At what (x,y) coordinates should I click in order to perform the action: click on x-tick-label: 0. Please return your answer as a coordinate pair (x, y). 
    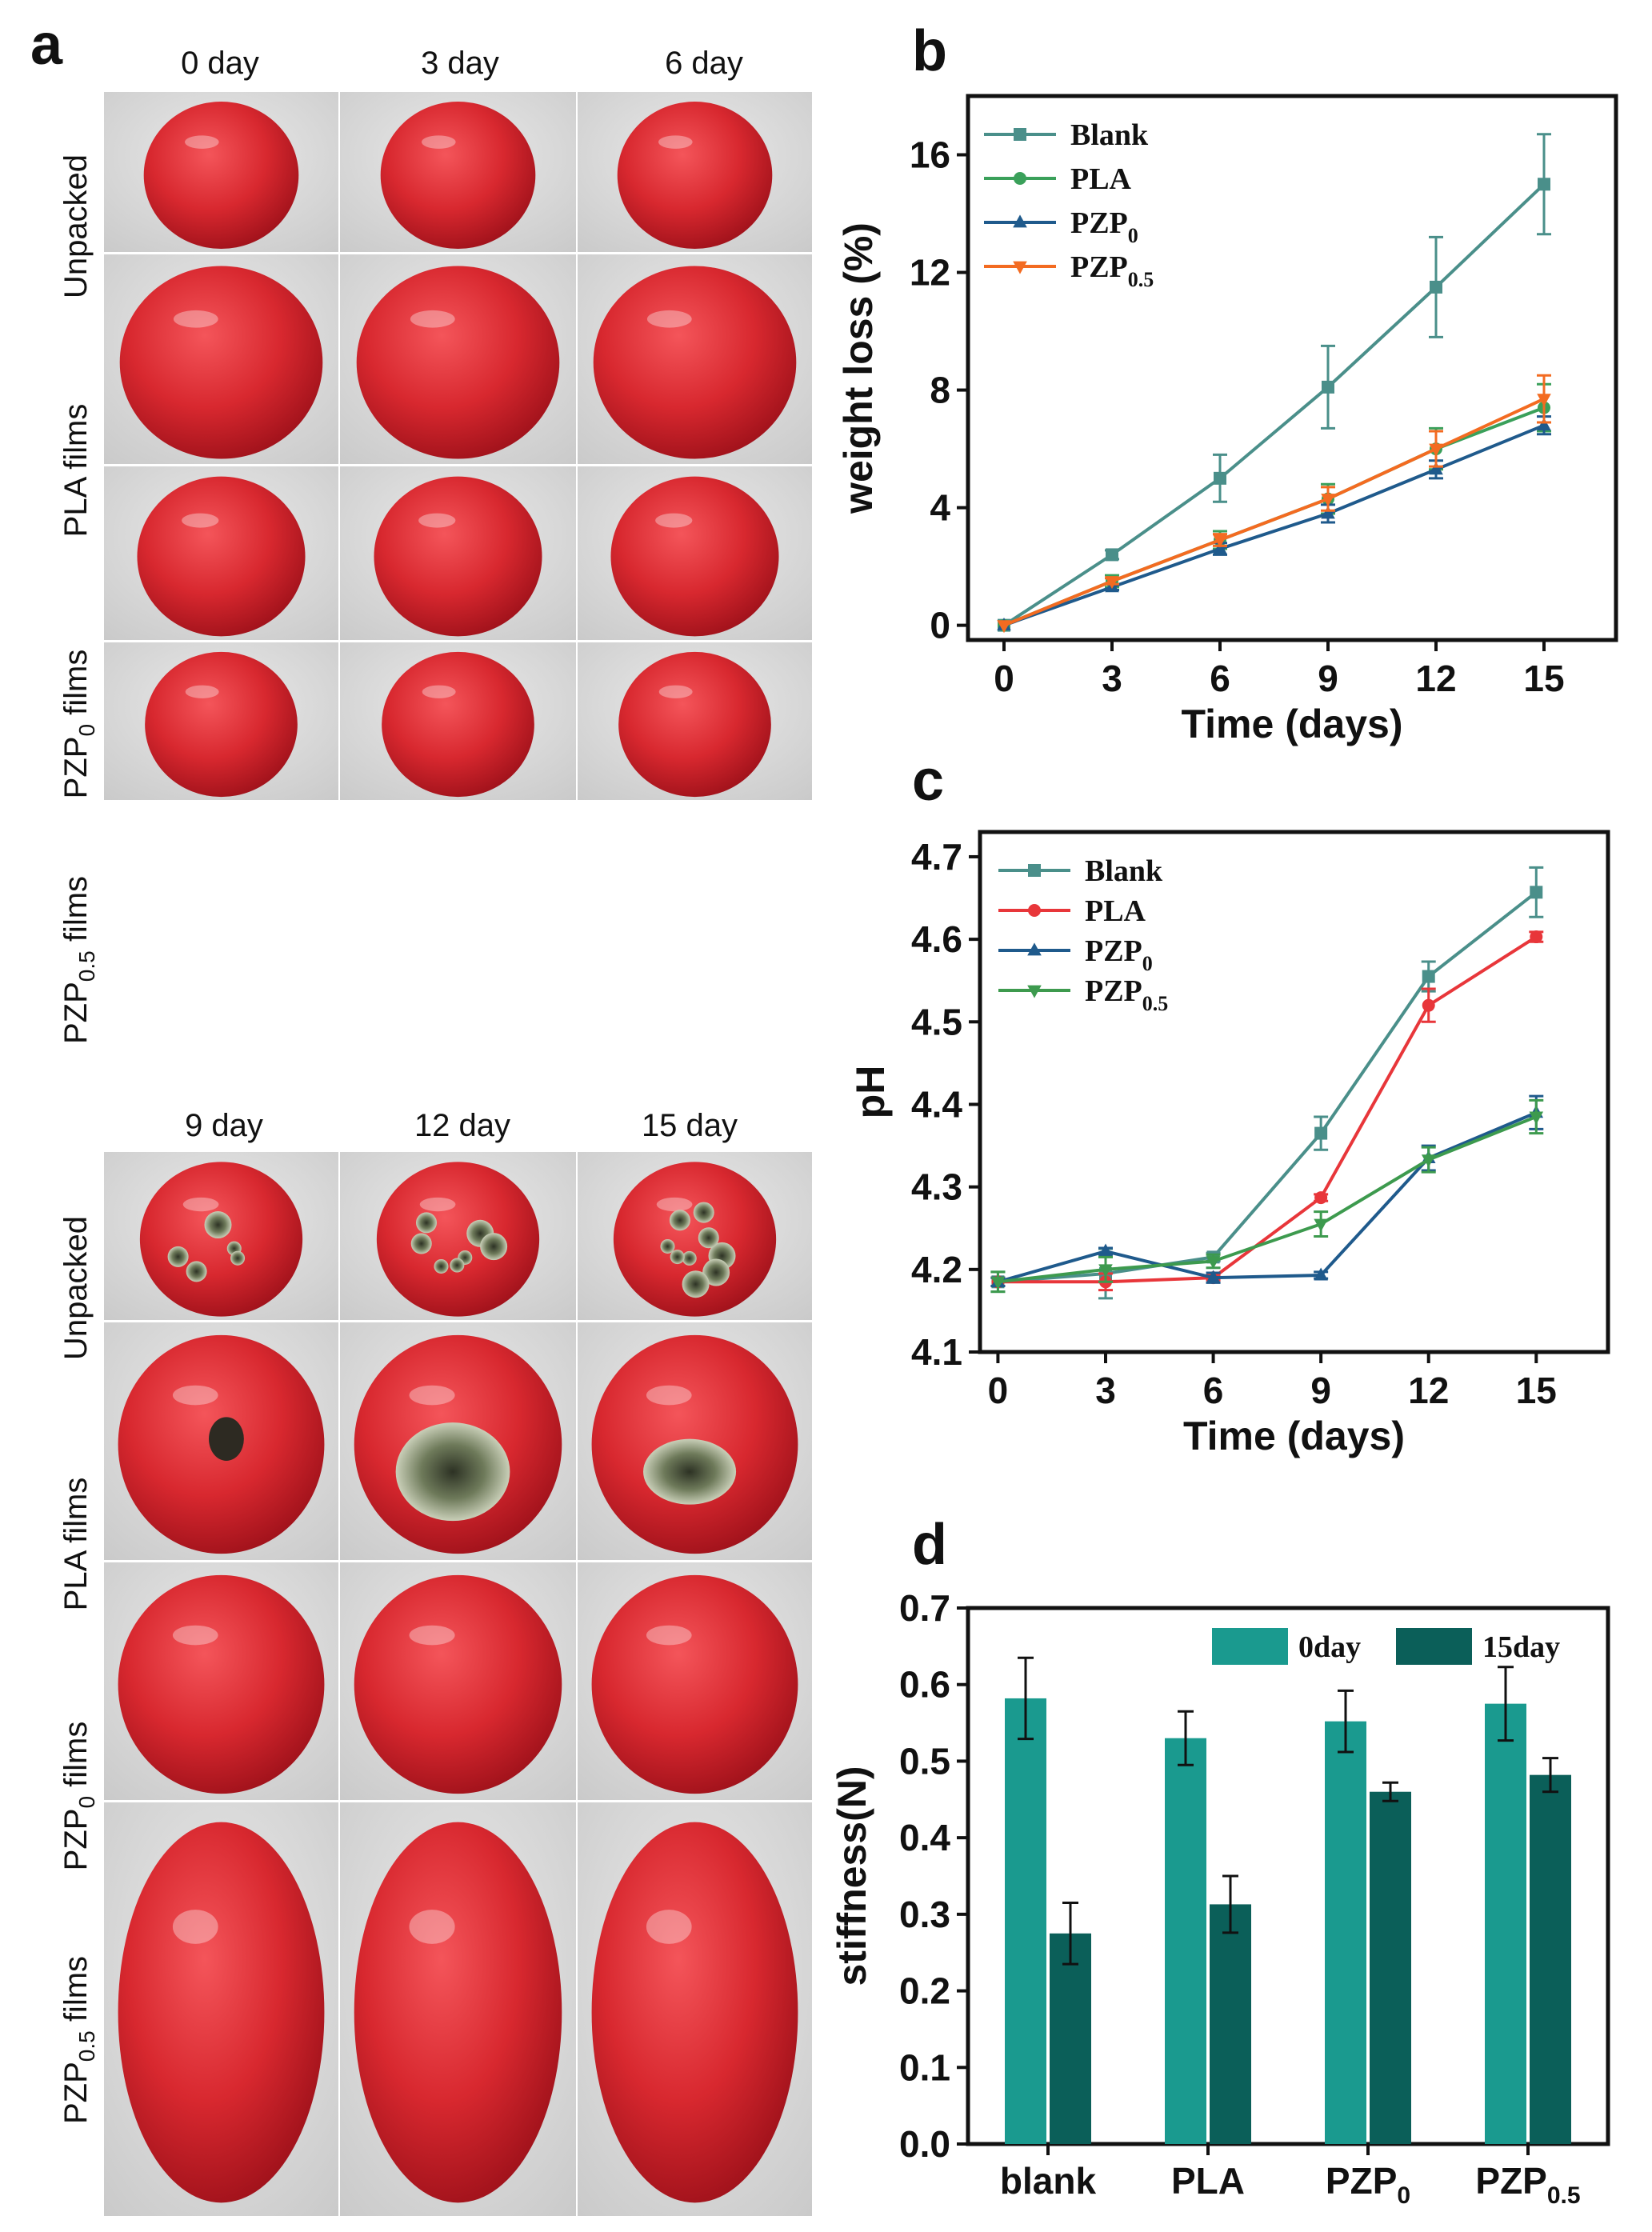
    Looking at the image, I should click on (998, 1390).